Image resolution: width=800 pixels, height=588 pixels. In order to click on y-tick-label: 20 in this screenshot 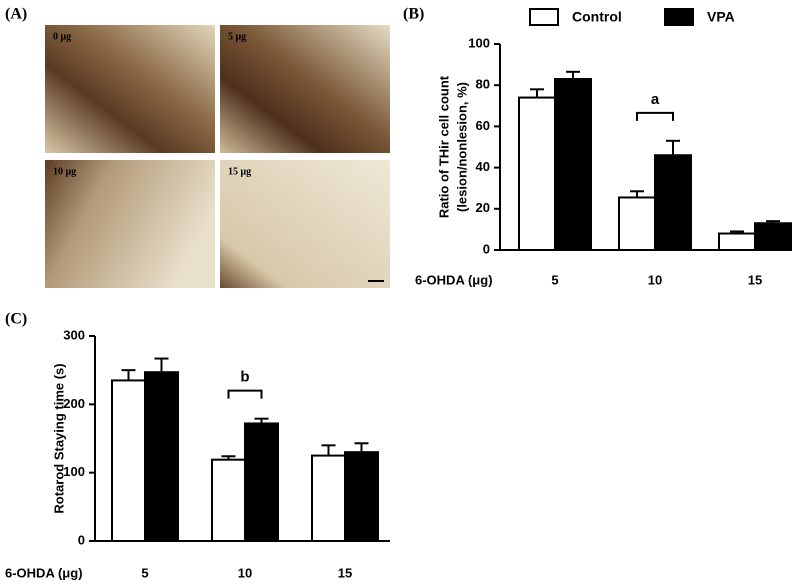, I will do `click(483, 207)`.